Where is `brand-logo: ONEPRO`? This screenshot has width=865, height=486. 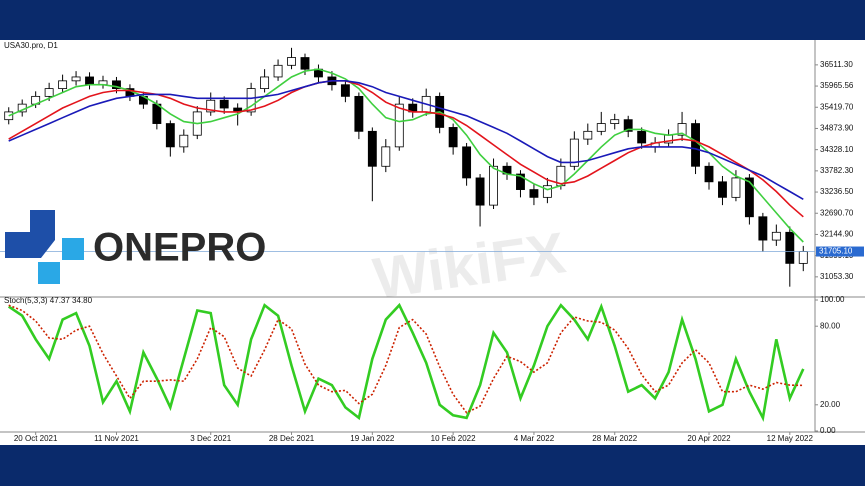 brand-logo: ONEPRO is located at coordinates (179, 248).